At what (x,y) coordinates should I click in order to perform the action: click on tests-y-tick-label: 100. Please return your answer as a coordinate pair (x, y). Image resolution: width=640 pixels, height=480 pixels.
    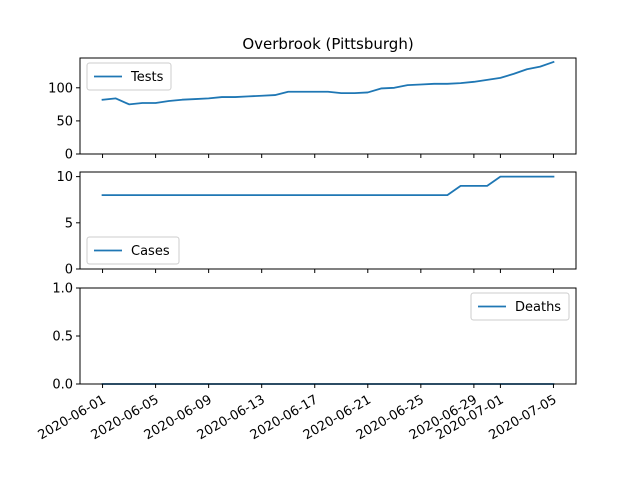
    Looking at the image, I should click on (60, 88).